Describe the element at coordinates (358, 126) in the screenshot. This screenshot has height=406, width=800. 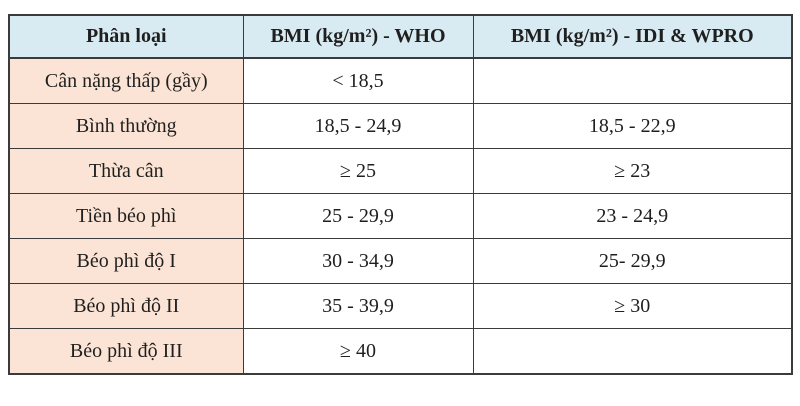
I see `who-value: 18,5 - 24,9` at that location.